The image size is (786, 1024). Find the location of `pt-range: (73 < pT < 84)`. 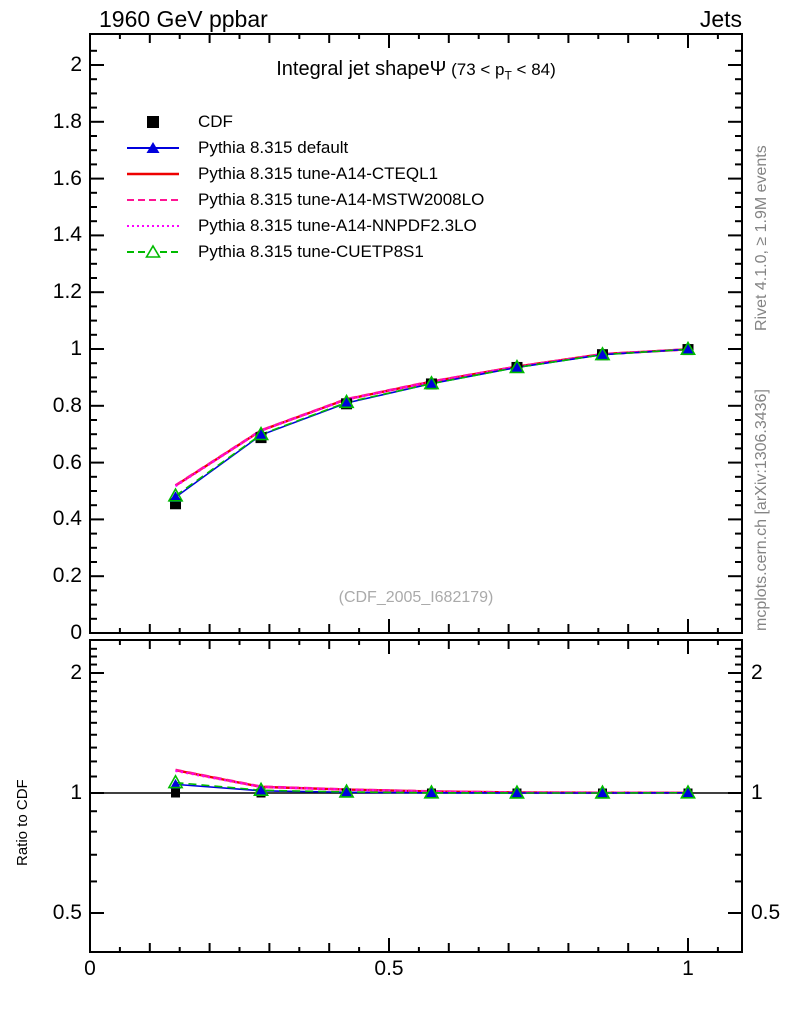

pt-range: (73 < pT < 84) is located at coordinates (501, 71).